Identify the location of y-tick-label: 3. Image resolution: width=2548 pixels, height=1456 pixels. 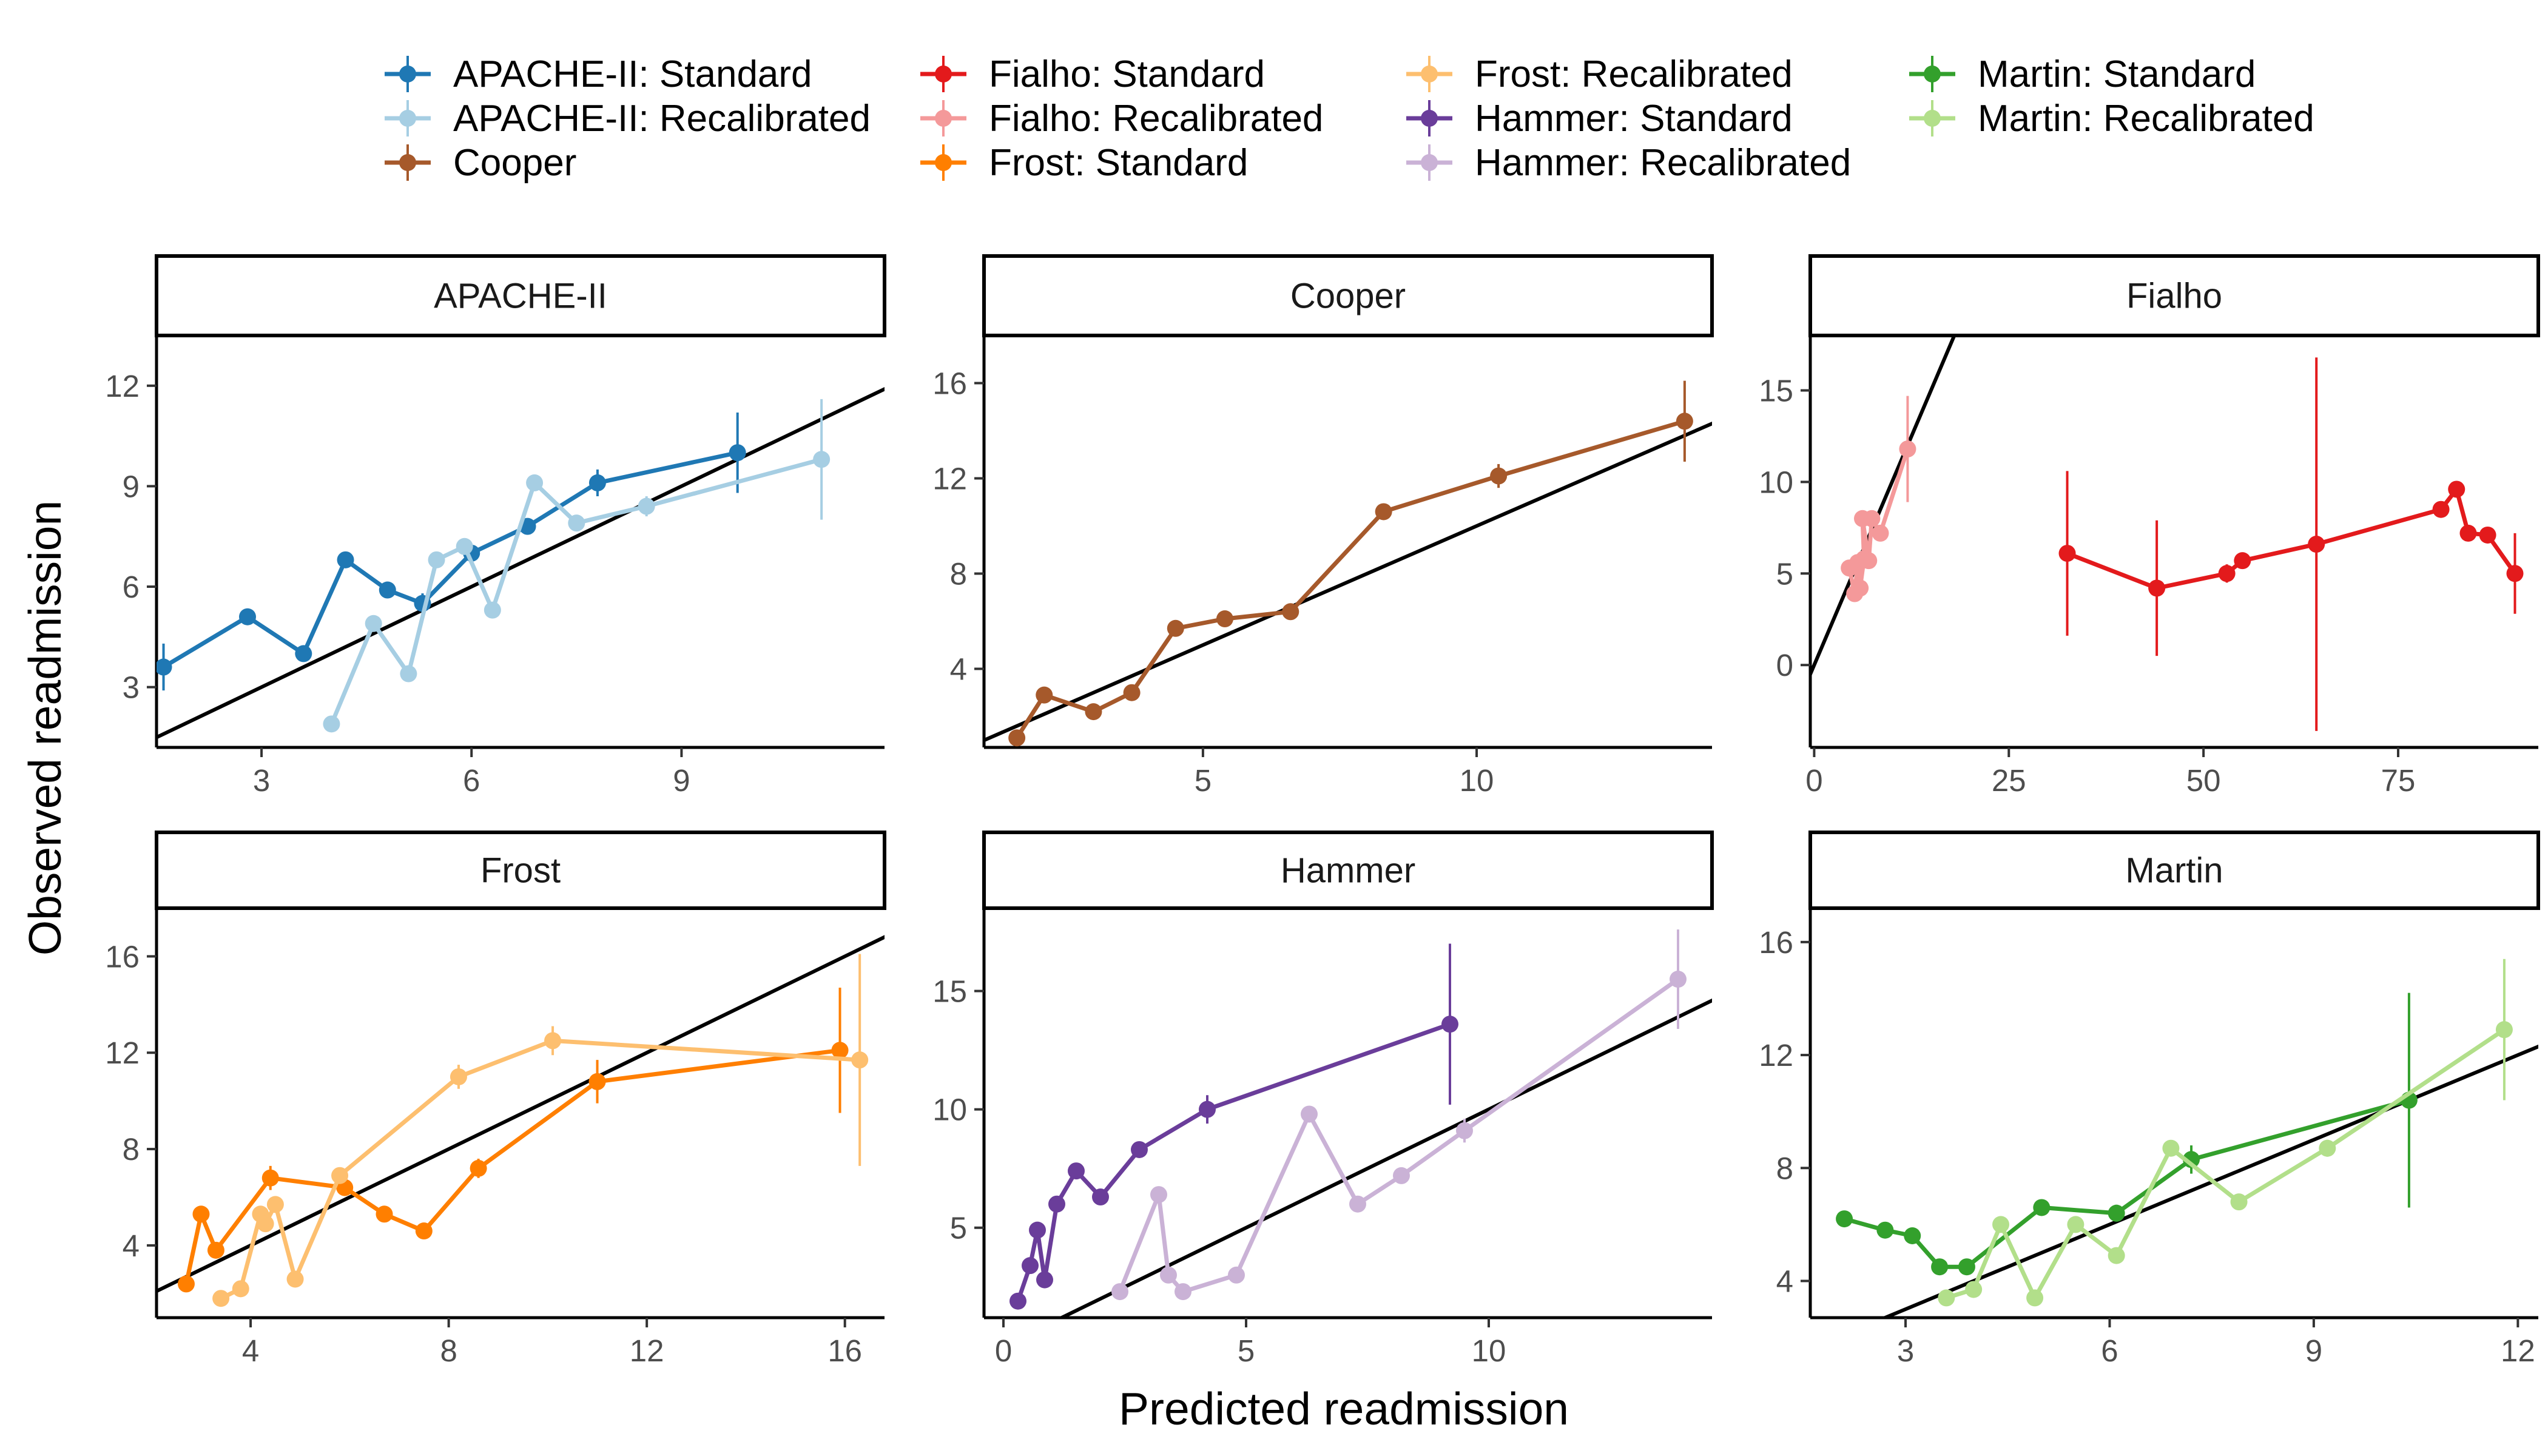
(131, 687).